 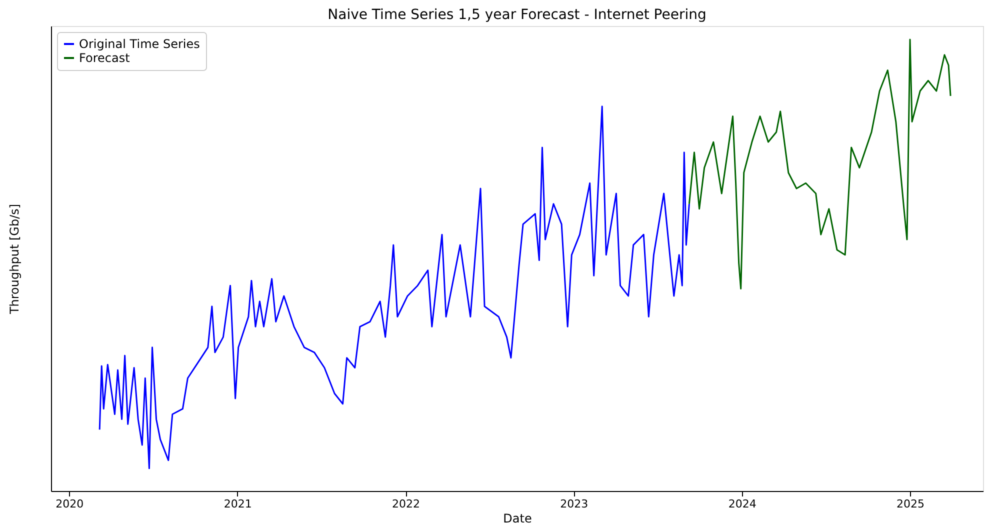 I want to click on x-tick-label: 2020, so click(x=70, y=504).